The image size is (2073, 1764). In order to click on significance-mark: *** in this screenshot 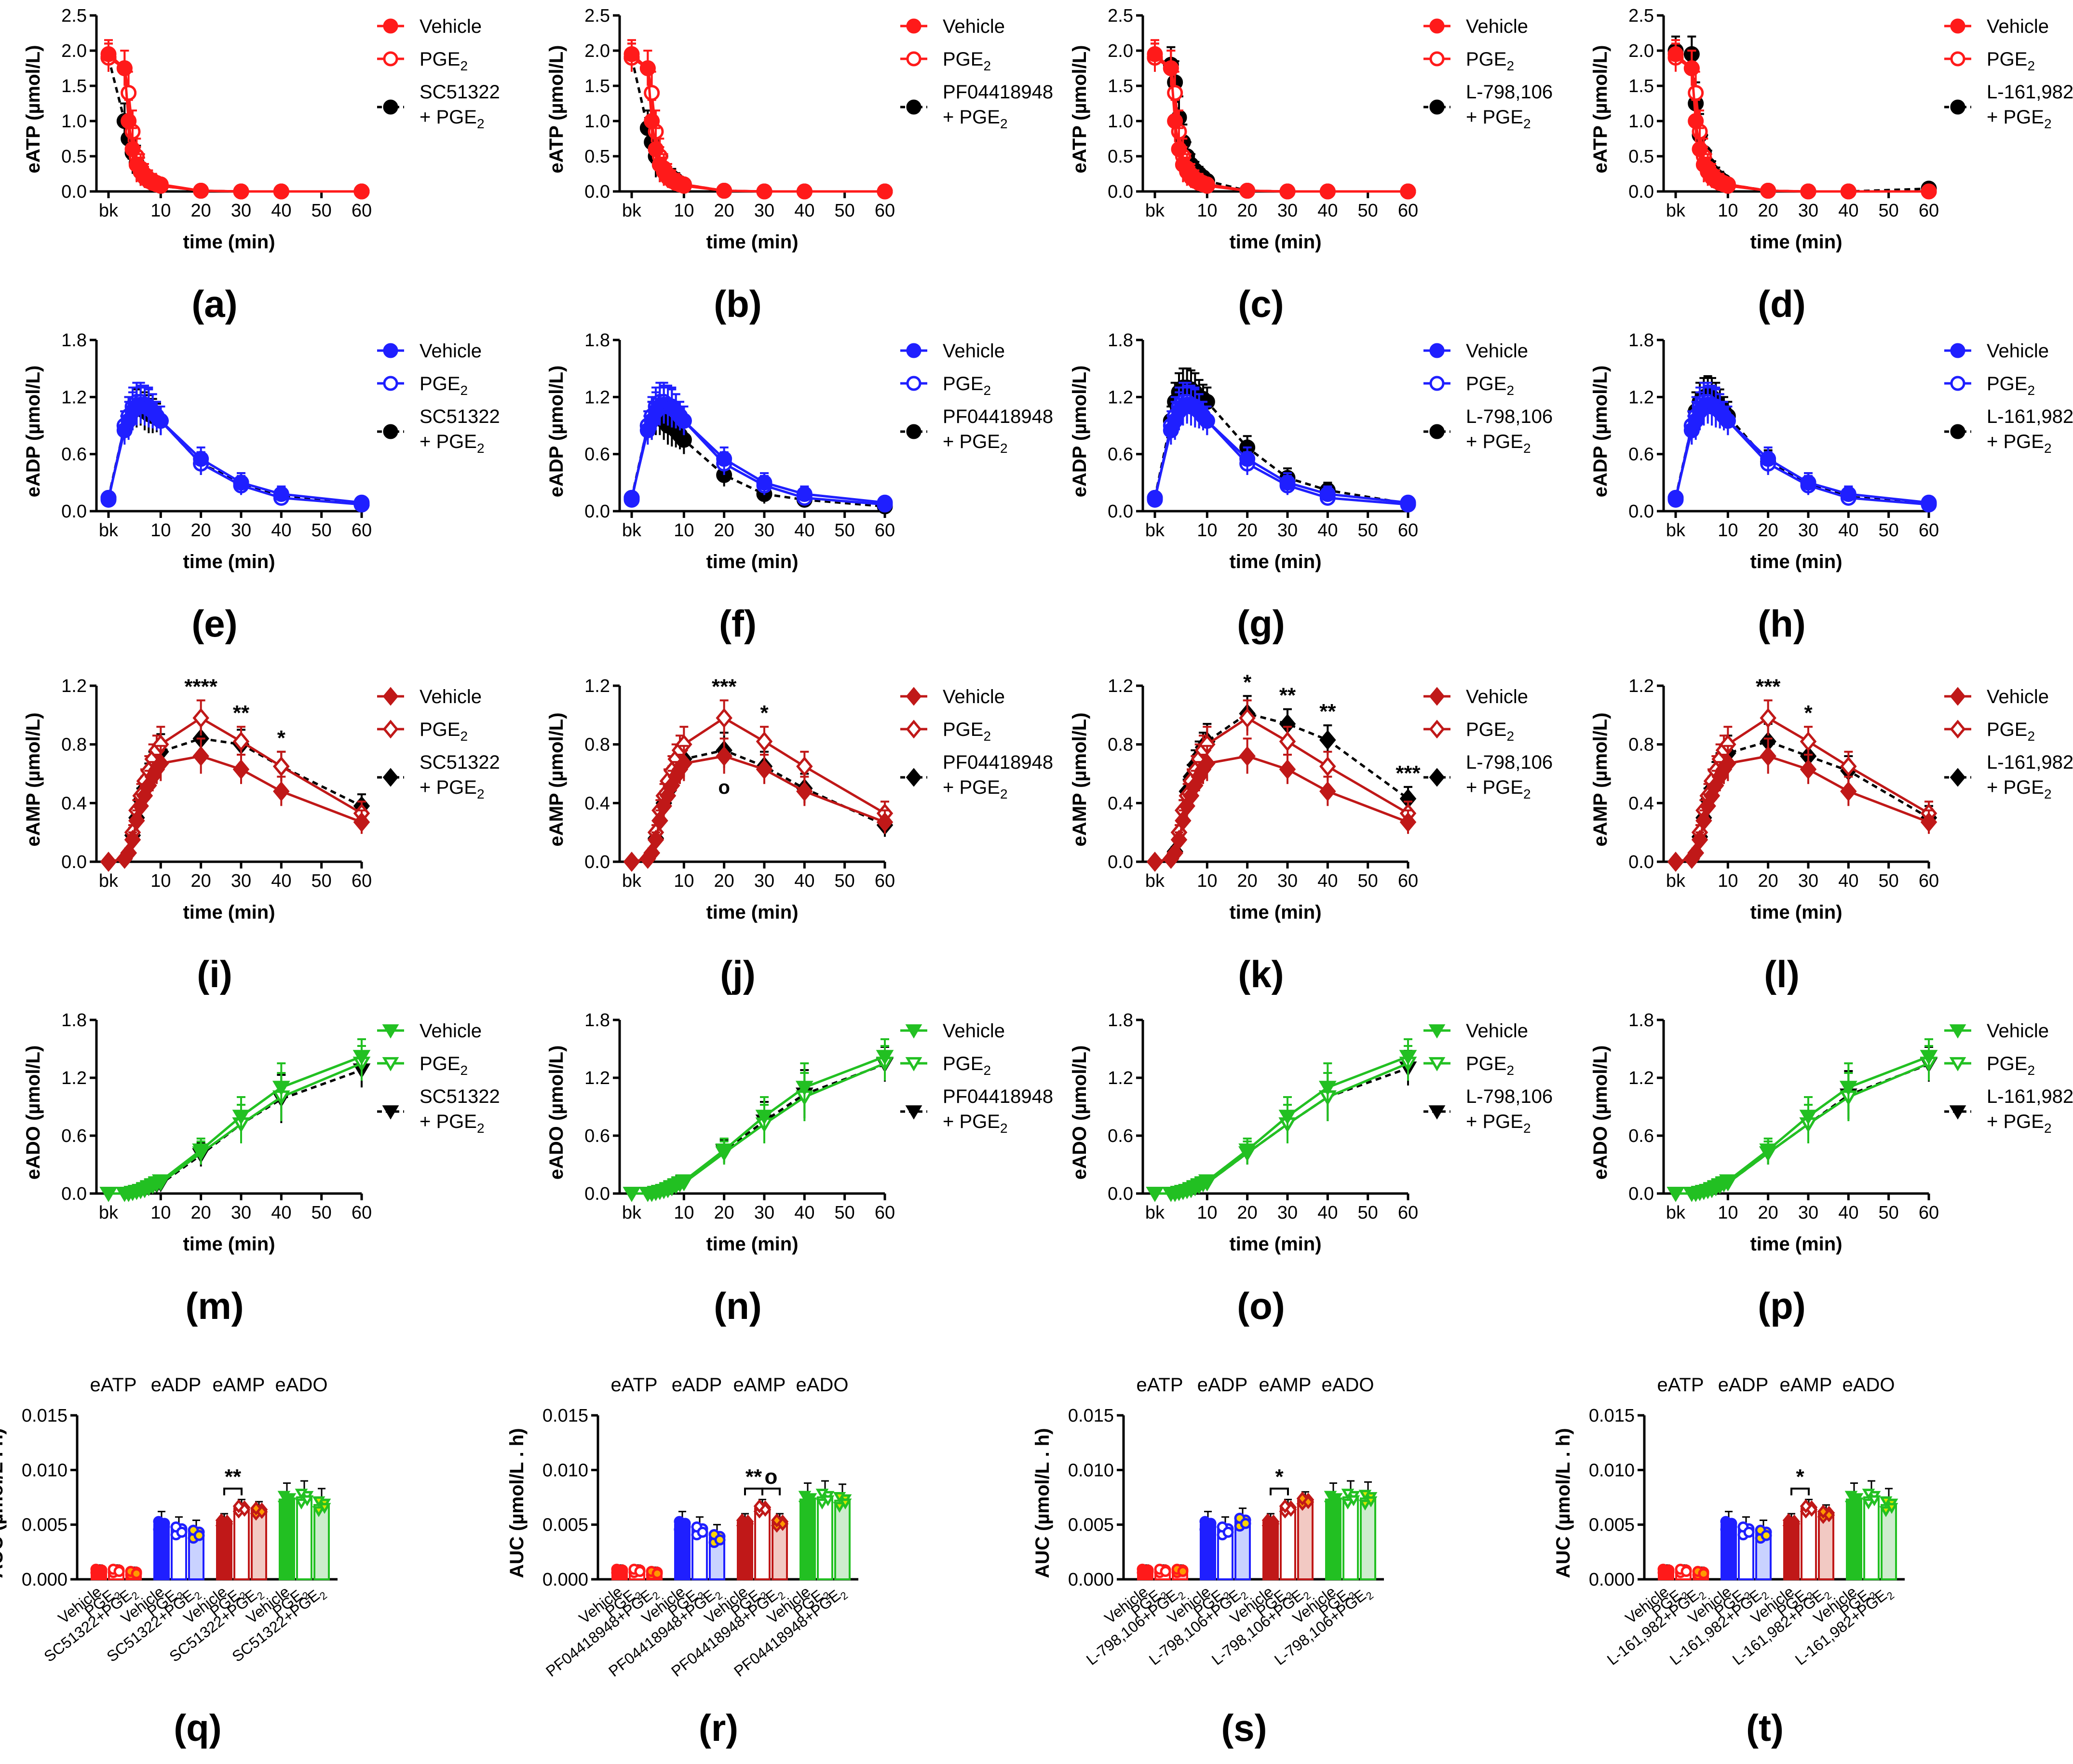, I will do `click(724, 687)`.